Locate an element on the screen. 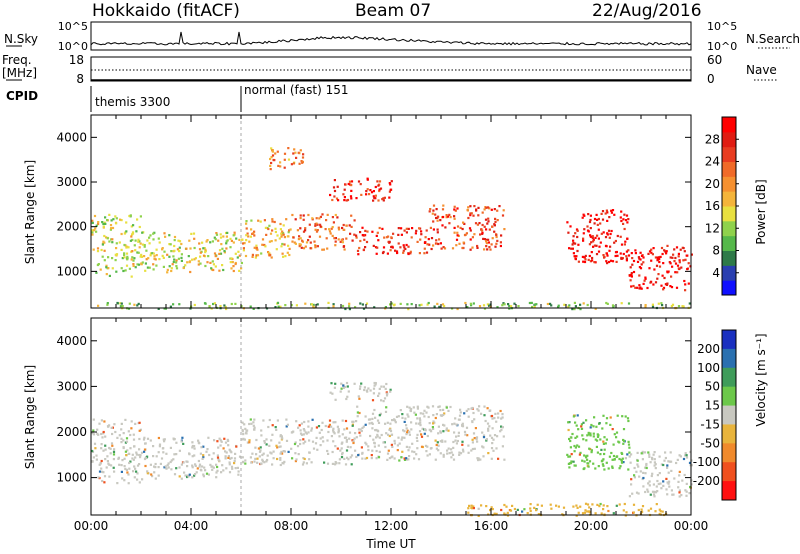 The height and width of the screenshot is (554, 800). power-colorbar-tick-label: 24 is located at coordinates (712, 162).